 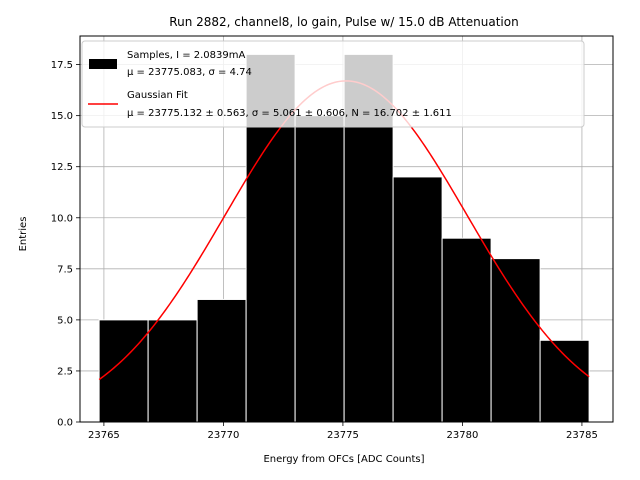 I want to click on x-tick-label-3: 23780, so click(x=463, y=435).